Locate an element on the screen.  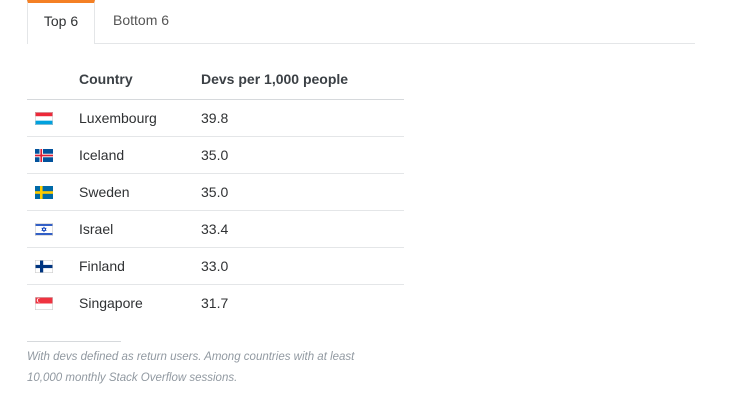
country-name: Iceland is located at coordinates (102, 155).